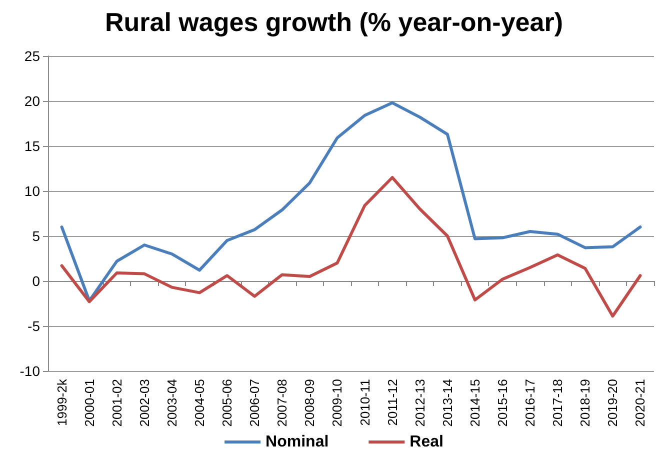  What do you see at coordinates (364, 402) in the screenshot?
I see `x-tick-label: 2010-11` at bounding box center [364, 402].